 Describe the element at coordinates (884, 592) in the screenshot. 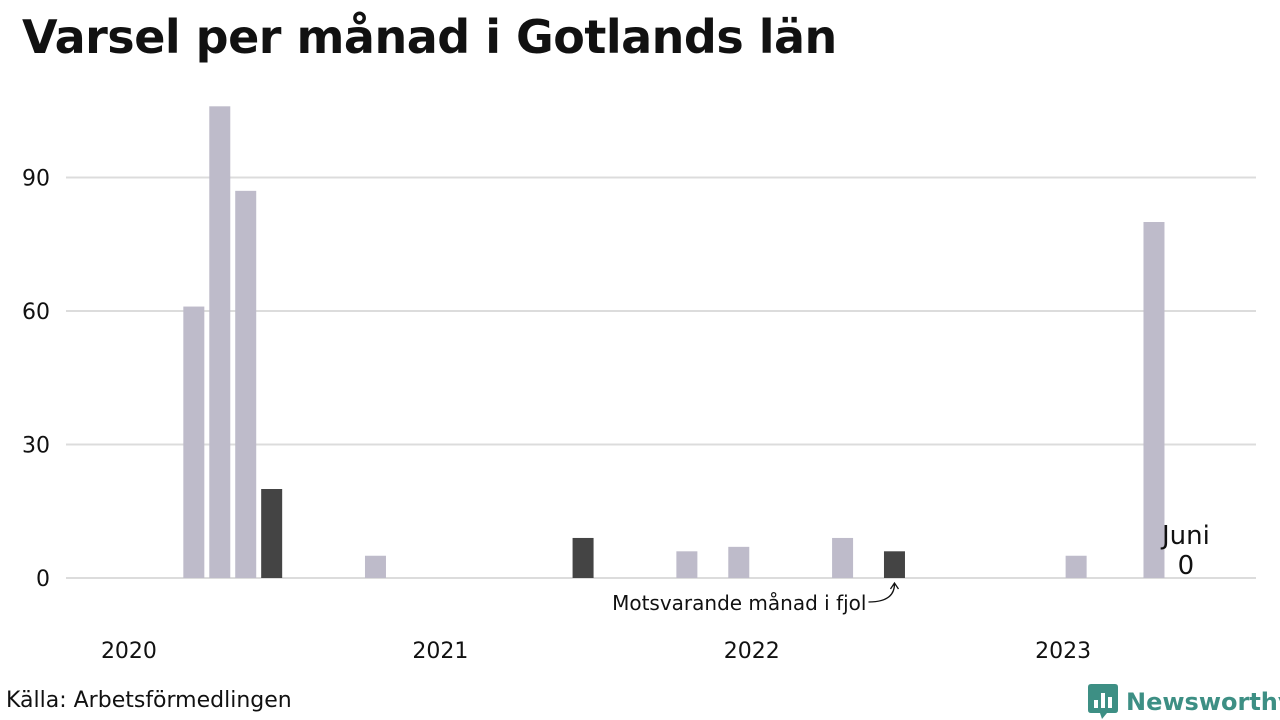

I see `annotation-arrow` at that location.